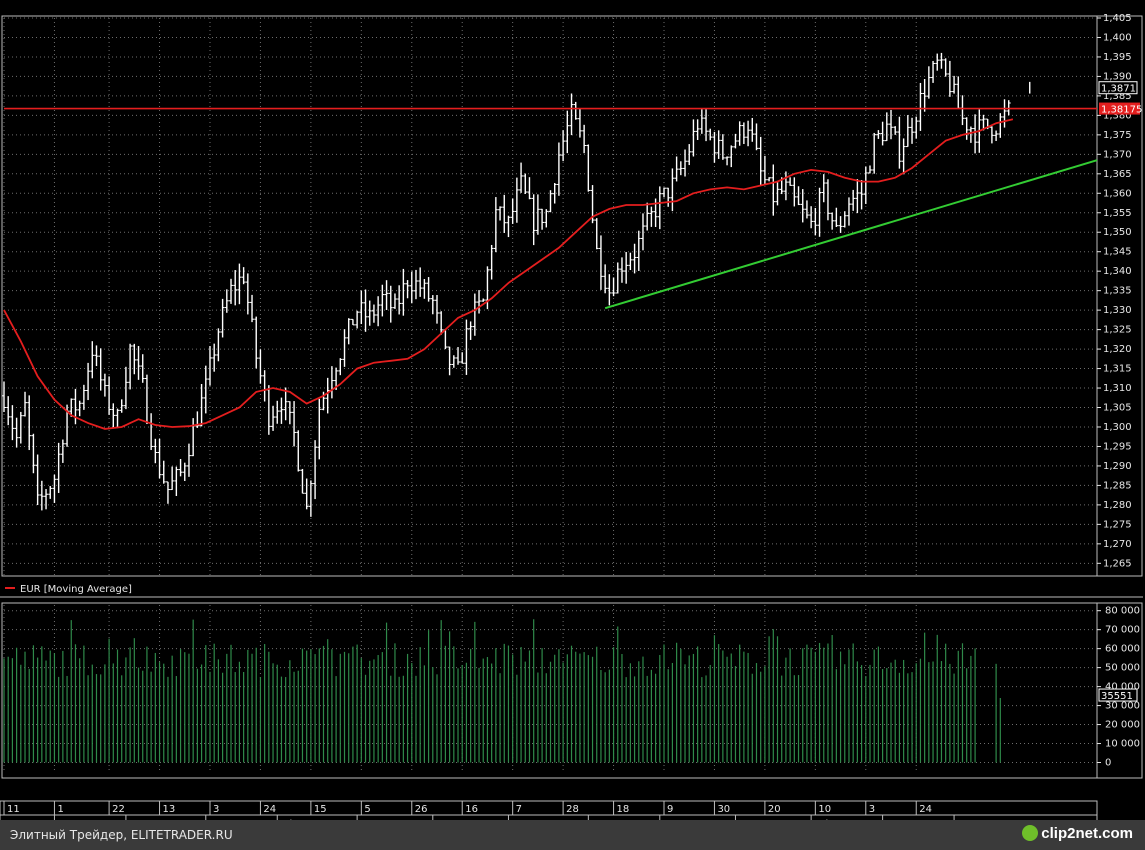 The image size is (1145, 850). What do you see at coordinates (670, 809) in the screenshot?
I see `day-label: 9` at bounding box center [670, 809].